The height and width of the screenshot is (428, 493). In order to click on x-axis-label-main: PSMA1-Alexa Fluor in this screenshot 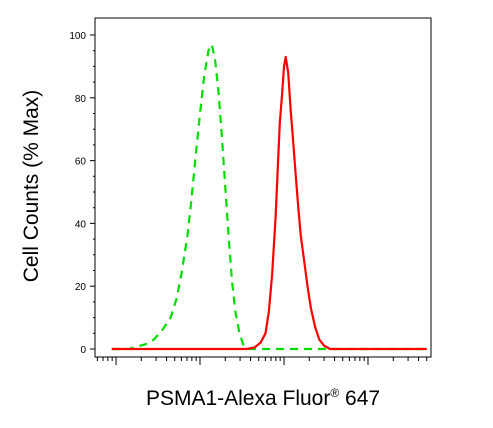, I will do `click(238, 398)`.